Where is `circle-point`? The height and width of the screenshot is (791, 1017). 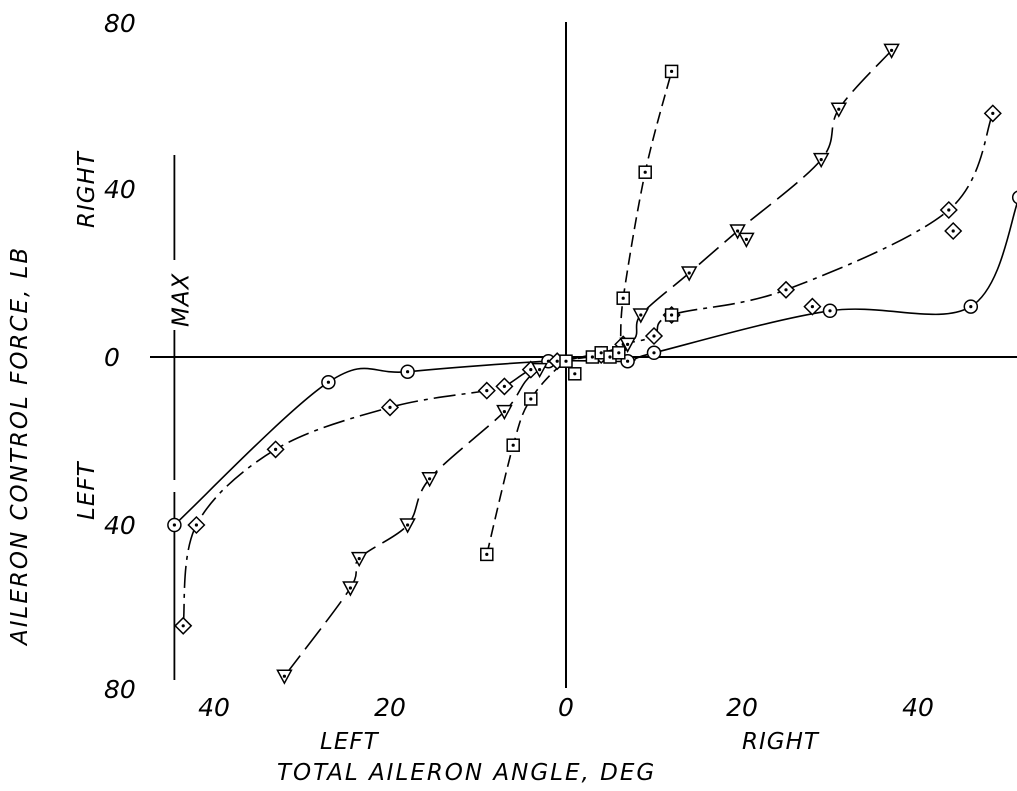
circle-point is located at coordinates (1014, 197).